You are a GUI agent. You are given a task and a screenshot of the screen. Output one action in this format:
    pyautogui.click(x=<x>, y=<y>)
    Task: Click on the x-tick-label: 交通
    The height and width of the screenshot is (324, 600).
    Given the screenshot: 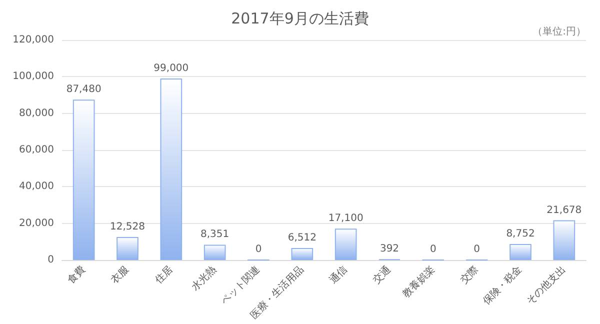 What is the action you would take?
    pyautogui.click(x=382, y=274)
    